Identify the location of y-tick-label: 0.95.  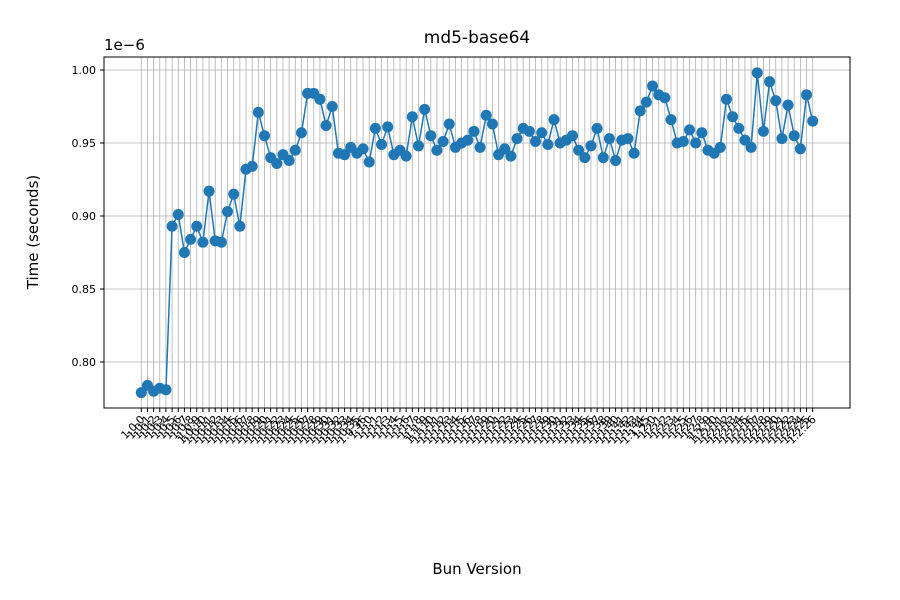
(84, 143).